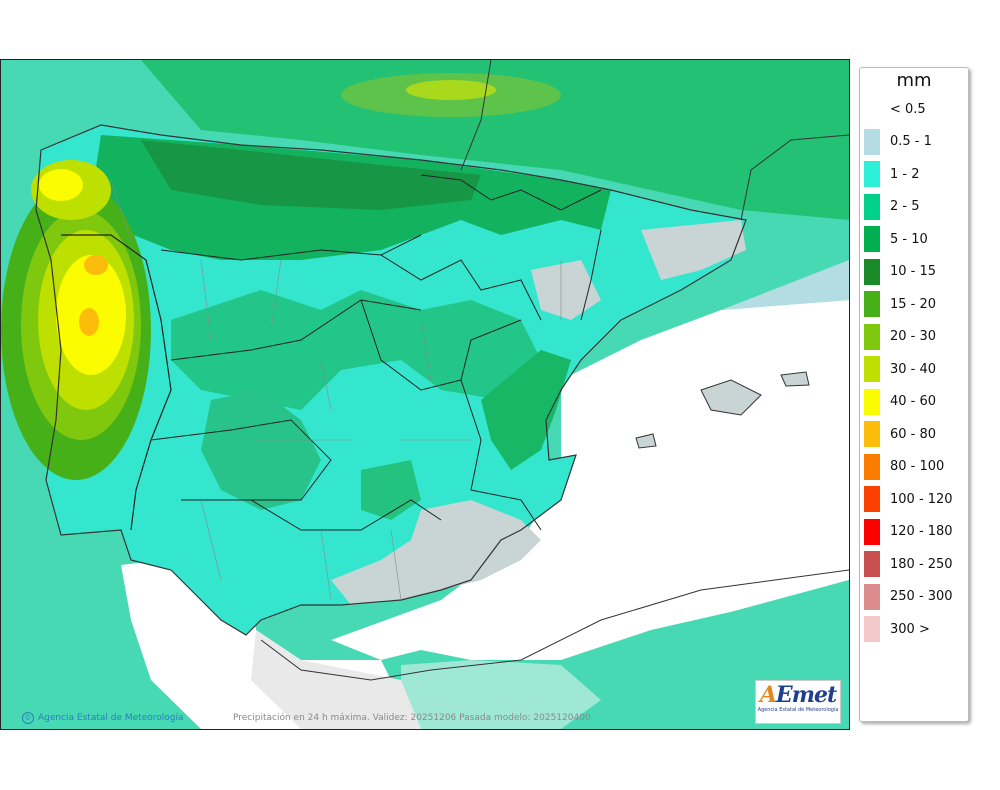 The image size is (1000, 790). I want to click on logo-subtitle: Agencia Estatal de Meteorología, so click(798, 710).